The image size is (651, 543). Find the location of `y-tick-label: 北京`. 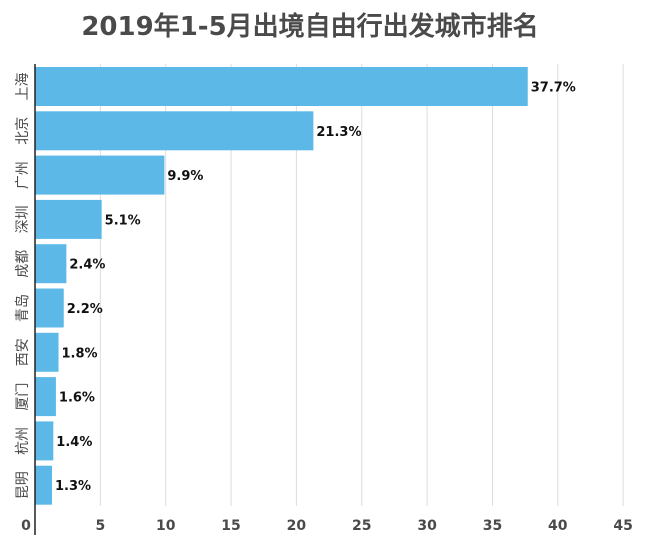

y-tick-label: 北京 is located at coordinates (23, 131).